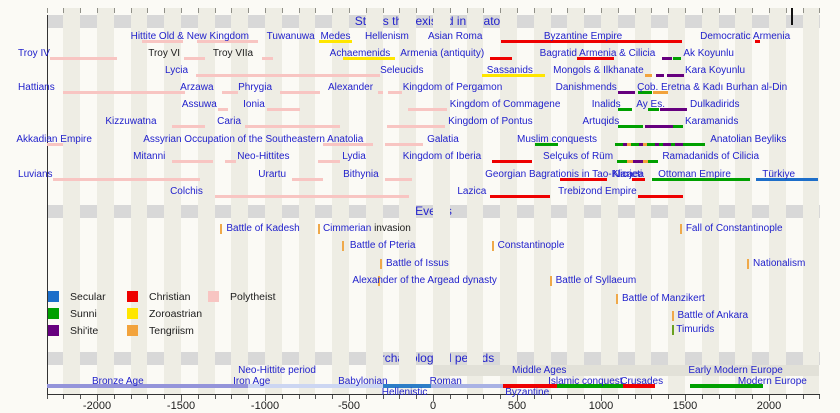  Describe the element at coordinates (54, 139) in the screenshot. I see `state-label: Akkadian Empire` at that location.